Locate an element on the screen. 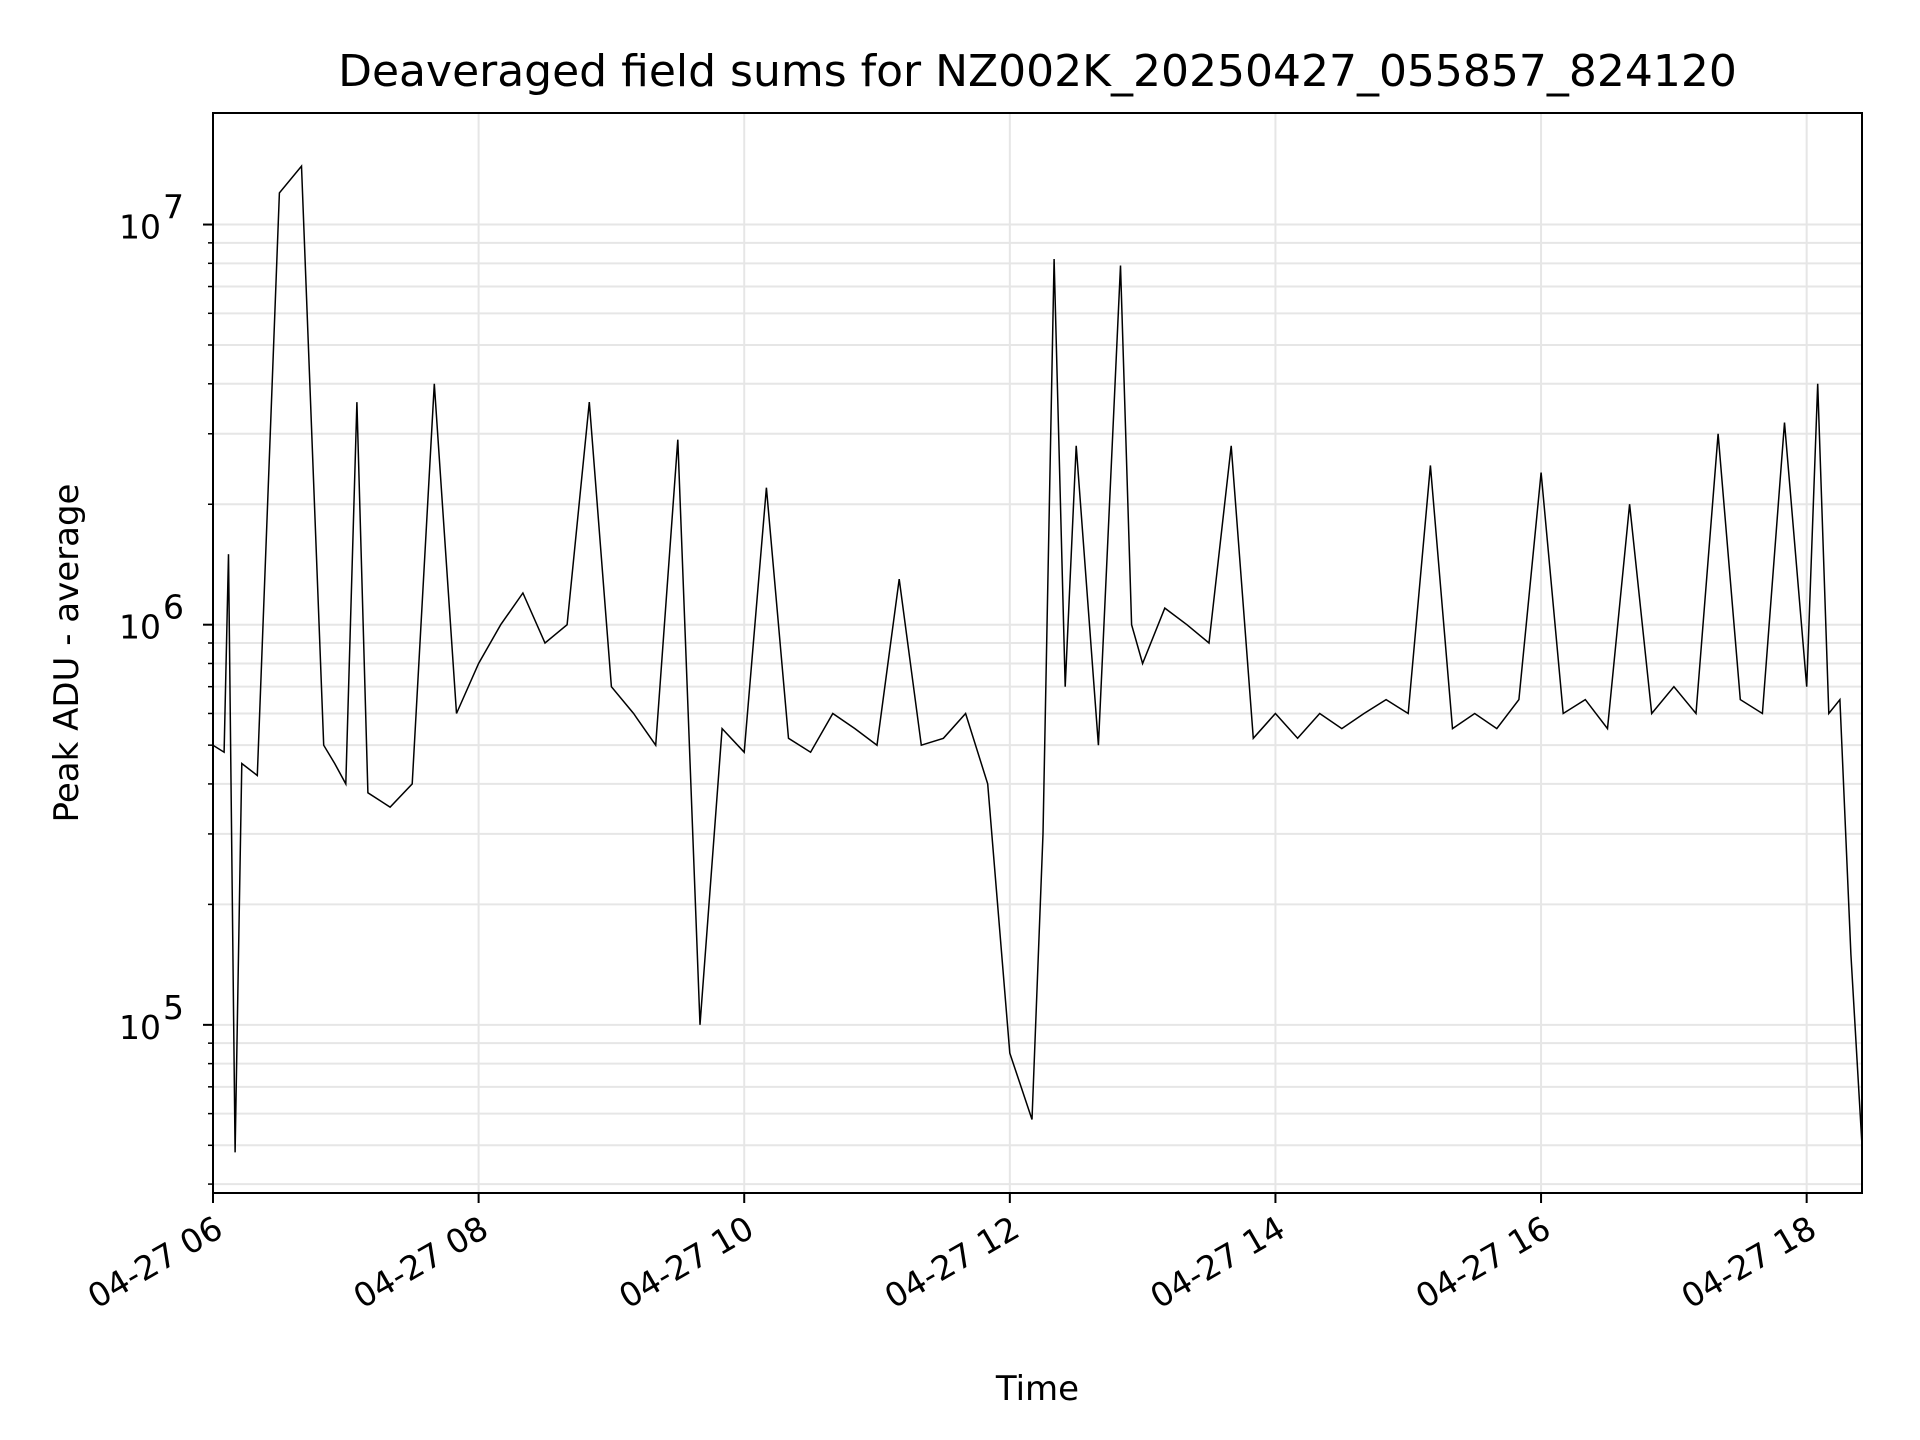  x-axis-label: Time is located at coordinates (1037, 1389).